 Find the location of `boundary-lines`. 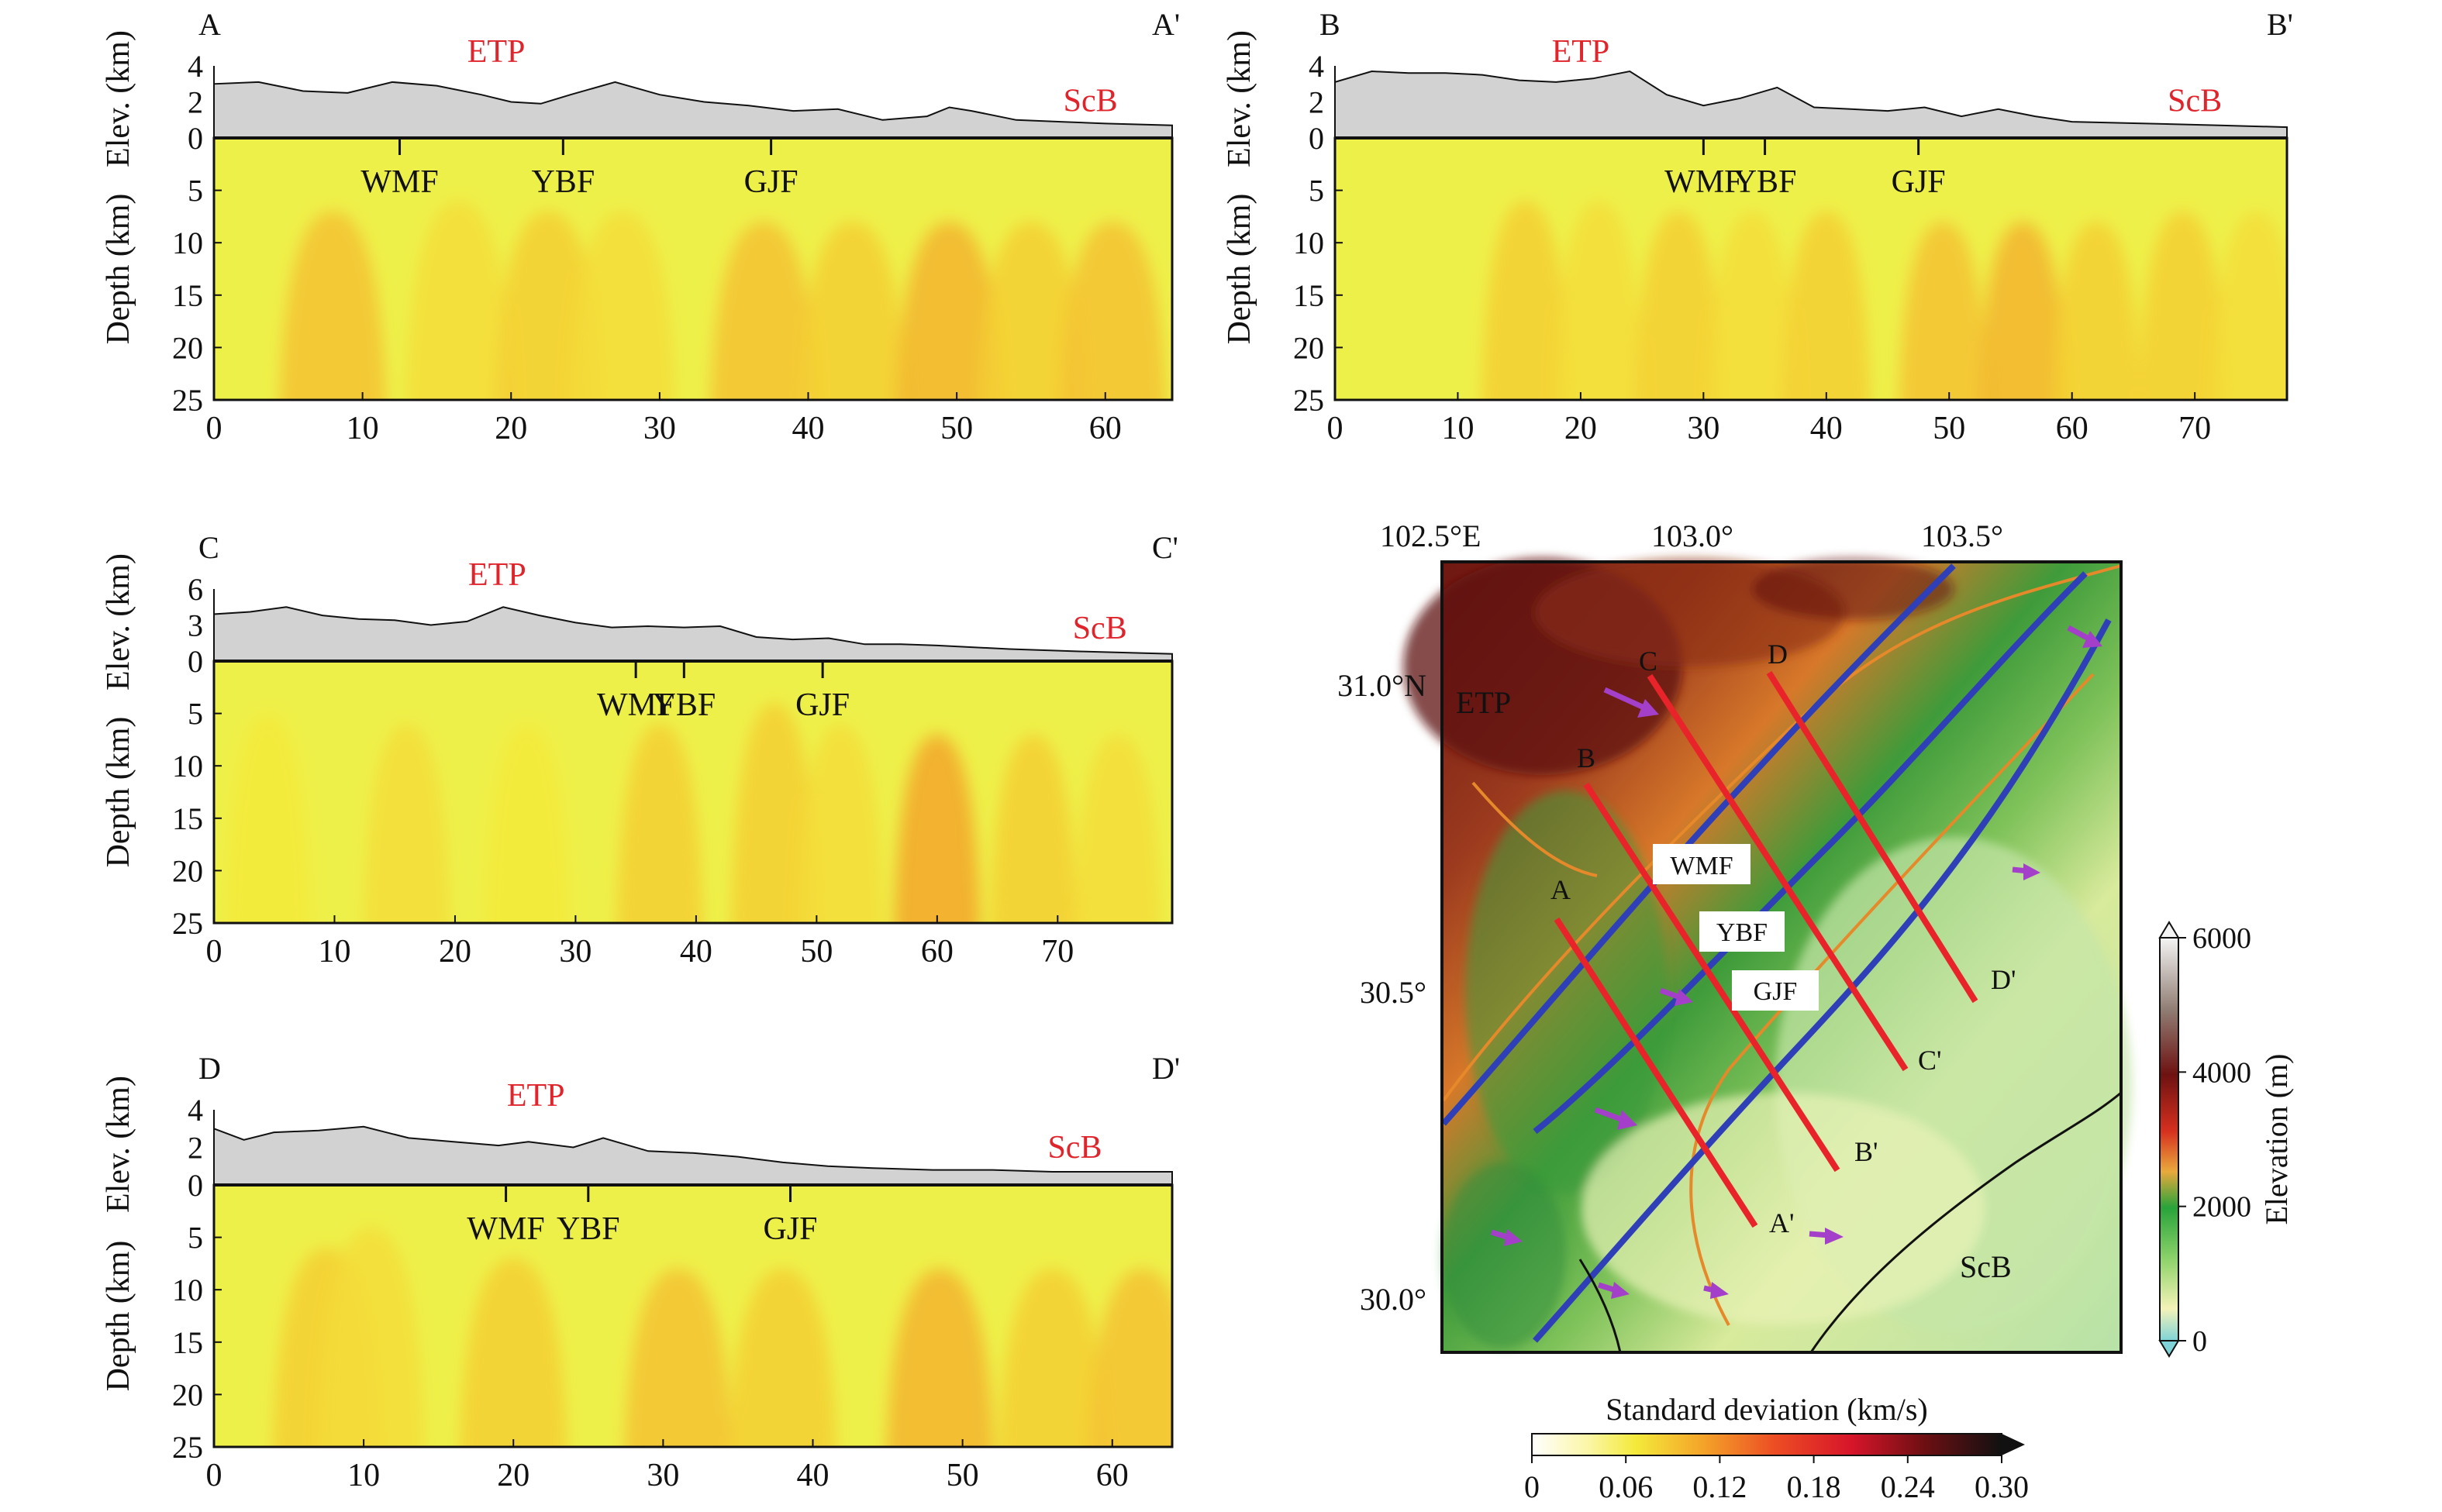

boundary-lines is located at coordinates (1850, 1222).